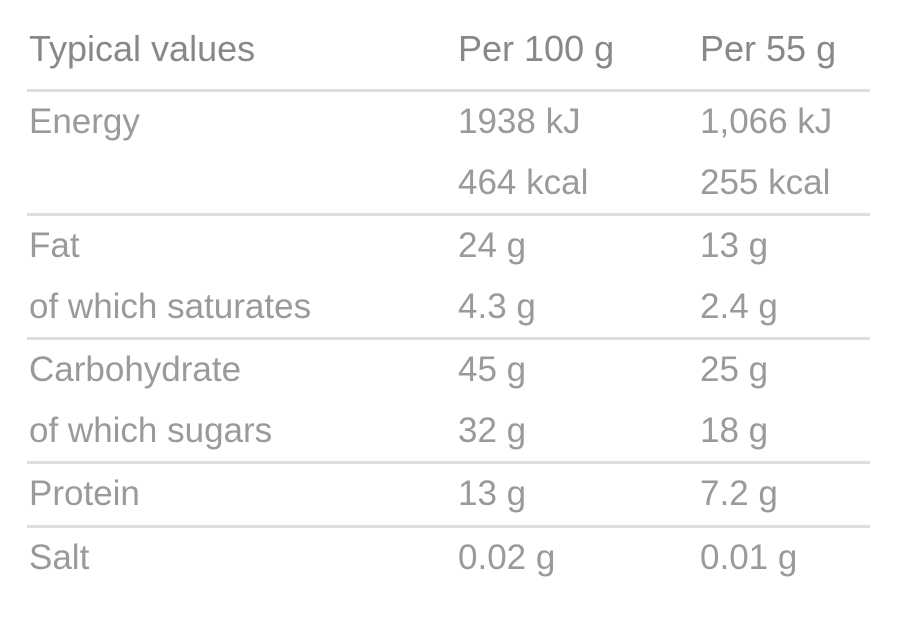 Image resolution: width=900 pixels, height=620 pixels. Describe the element at coordinates (492, 245) in the screenshot. I see `value-per-100g: 24 g` at that location.